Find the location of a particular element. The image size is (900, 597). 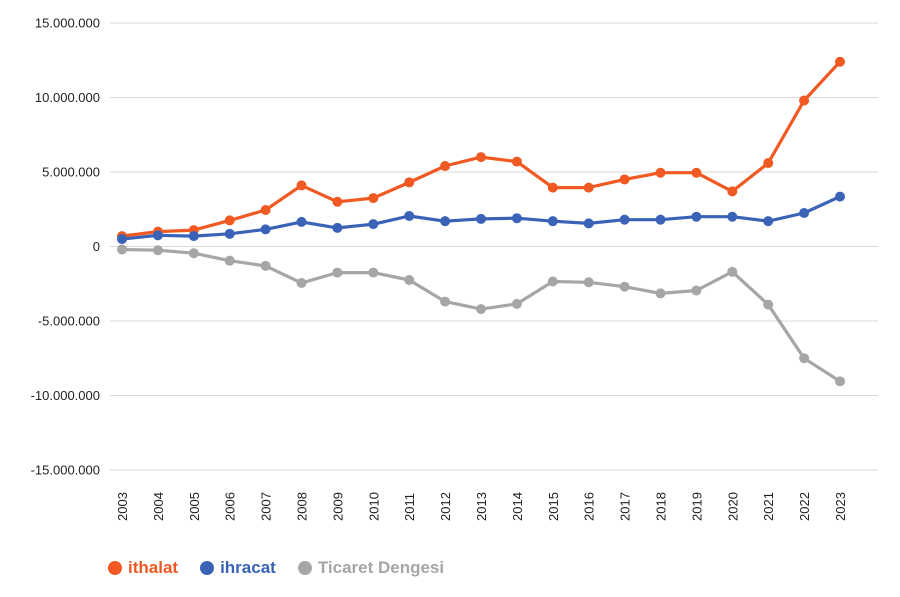

y-tick-label: -15.000.000 is located at coordinates (65, 470).